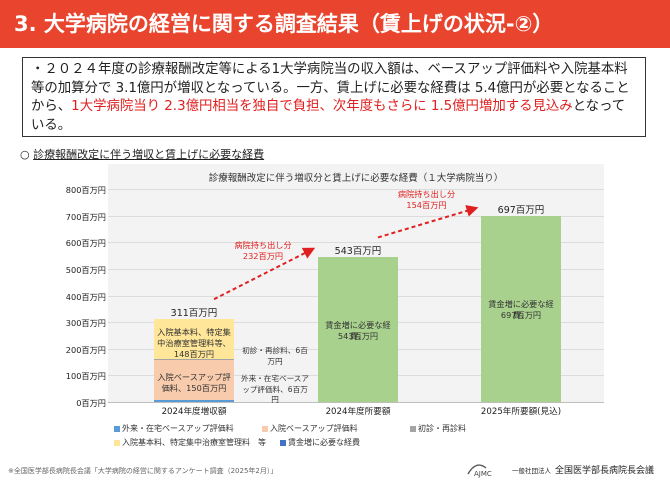 The width and height of the screenshot is (670, 500). I want to click on summary-text-end: となっている。, so click(328, 116).